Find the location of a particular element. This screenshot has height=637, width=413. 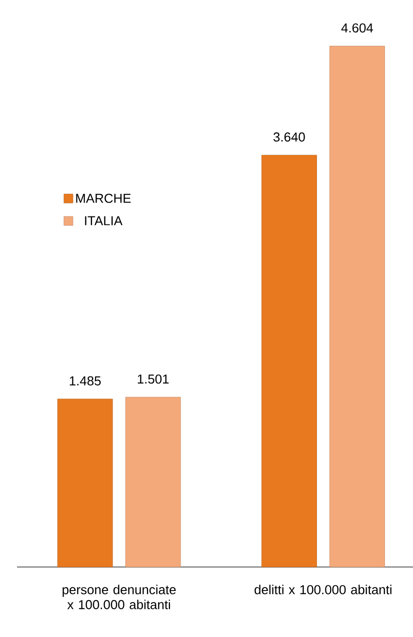

data-label: 1.485 is located at coordinates (85, 381).